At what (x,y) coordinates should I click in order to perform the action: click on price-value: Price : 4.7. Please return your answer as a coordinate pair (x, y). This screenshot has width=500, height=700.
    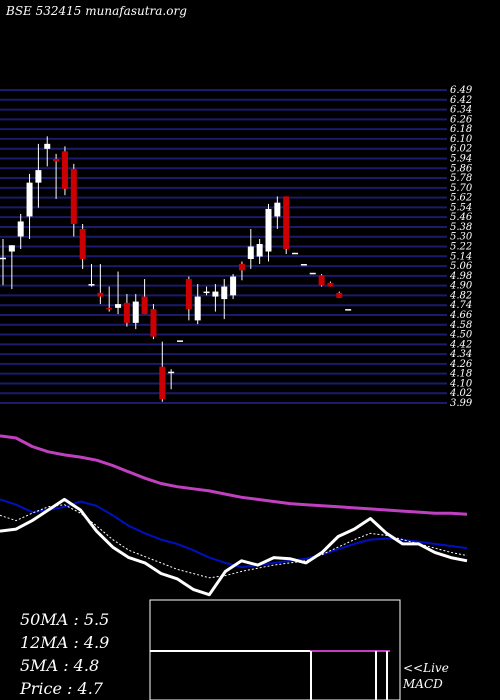
    Looking at the image, I should click on (61, 688).